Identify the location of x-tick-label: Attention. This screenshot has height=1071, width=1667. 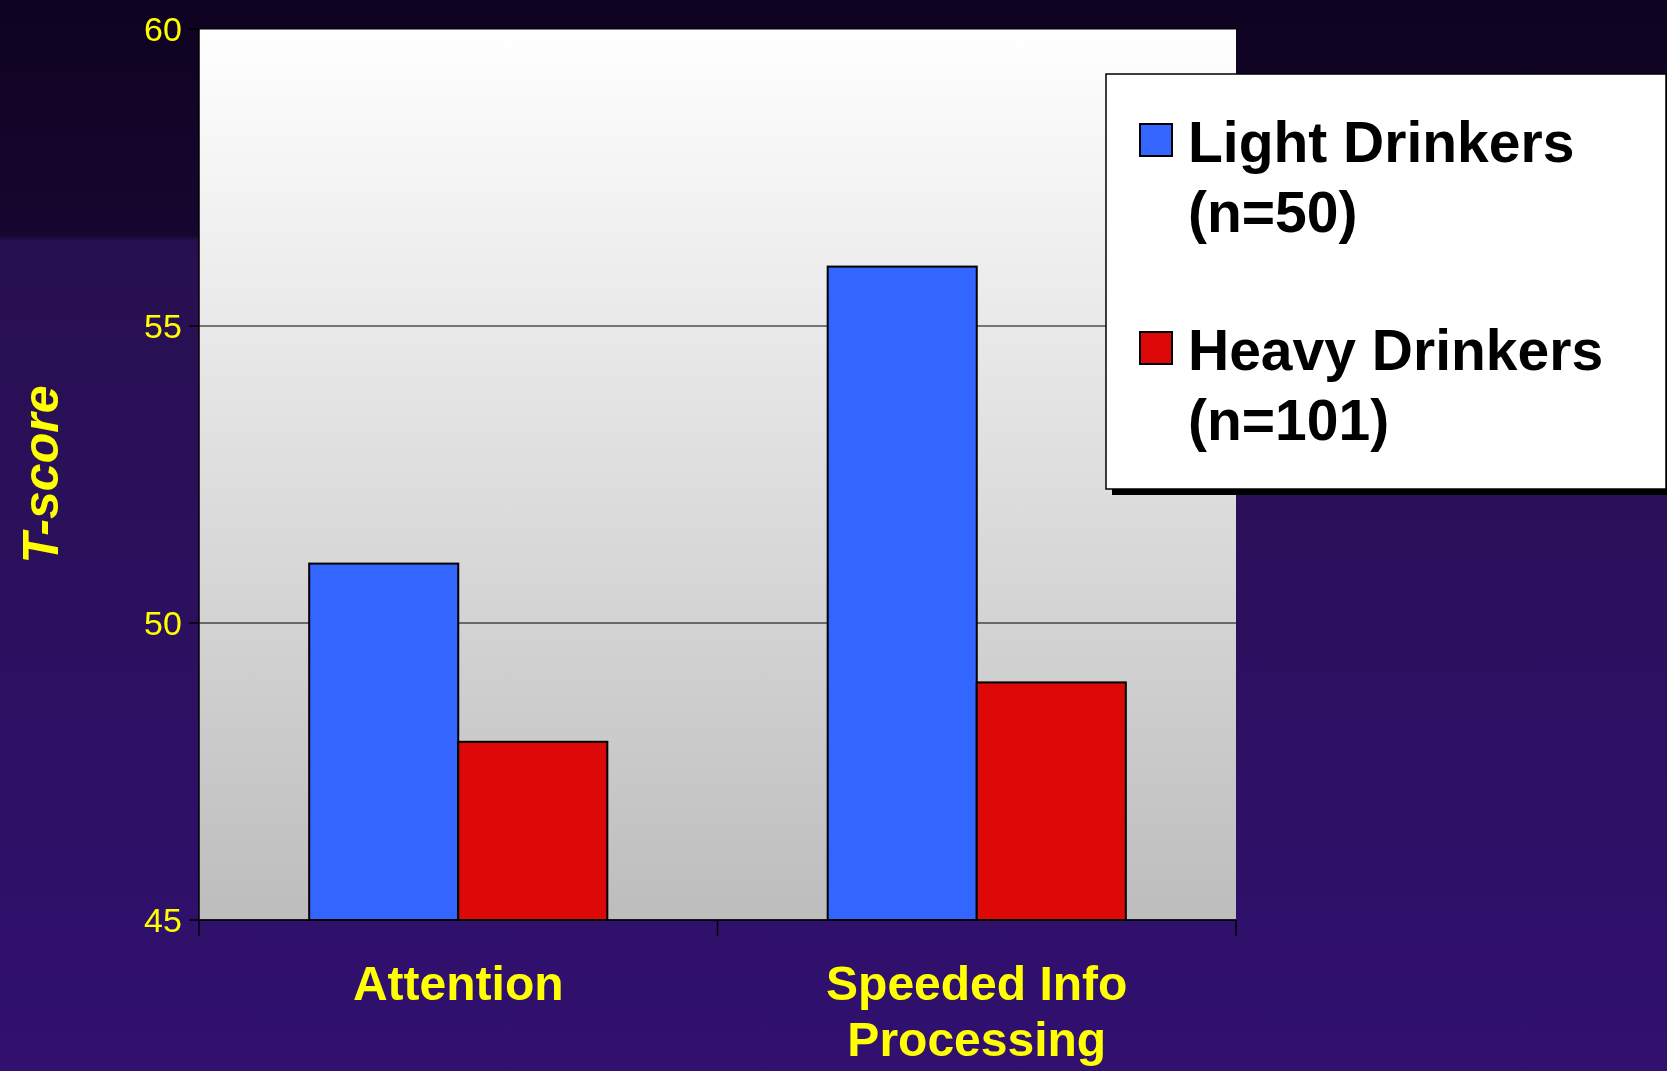
(458, 983).